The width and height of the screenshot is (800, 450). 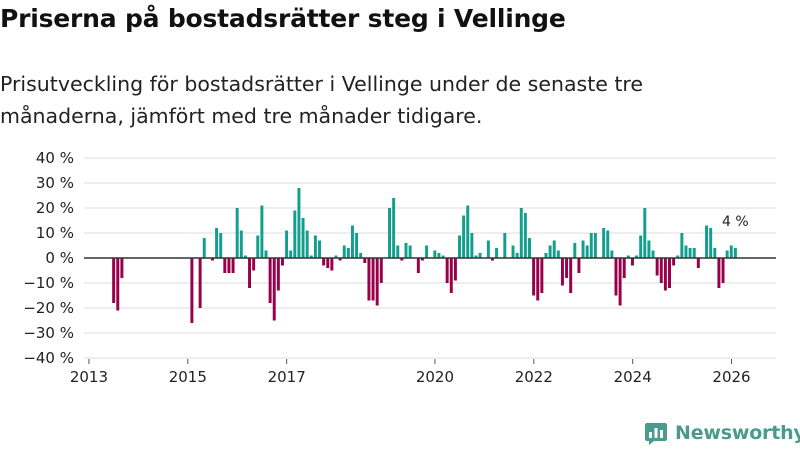 What do you see at coordinates (435, 377) in the screenshot?
I see `x-tick-label: 2020` at bounding box center [435, 377].